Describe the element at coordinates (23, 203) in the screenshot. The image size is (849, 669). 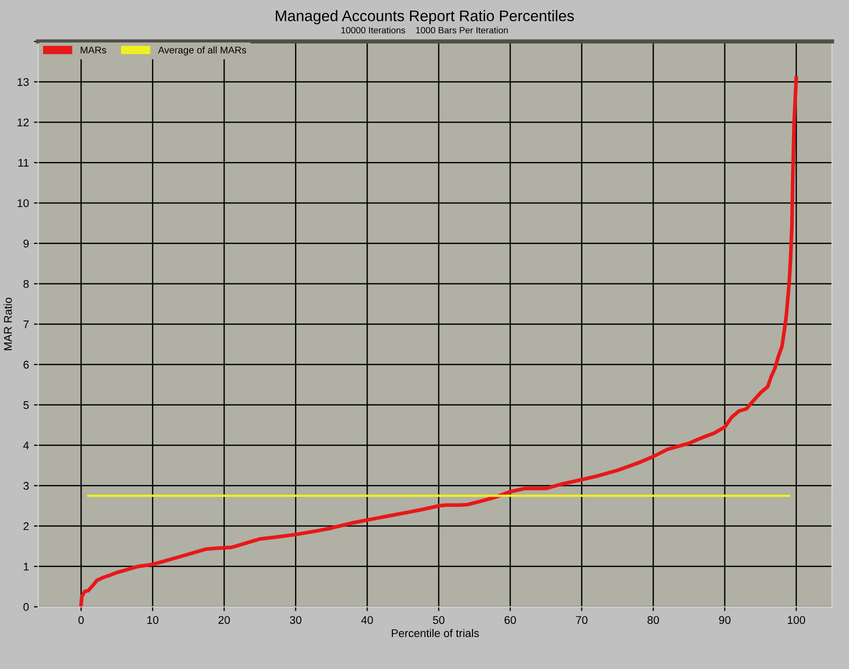
I see `y-tick-label: 10` at that location.